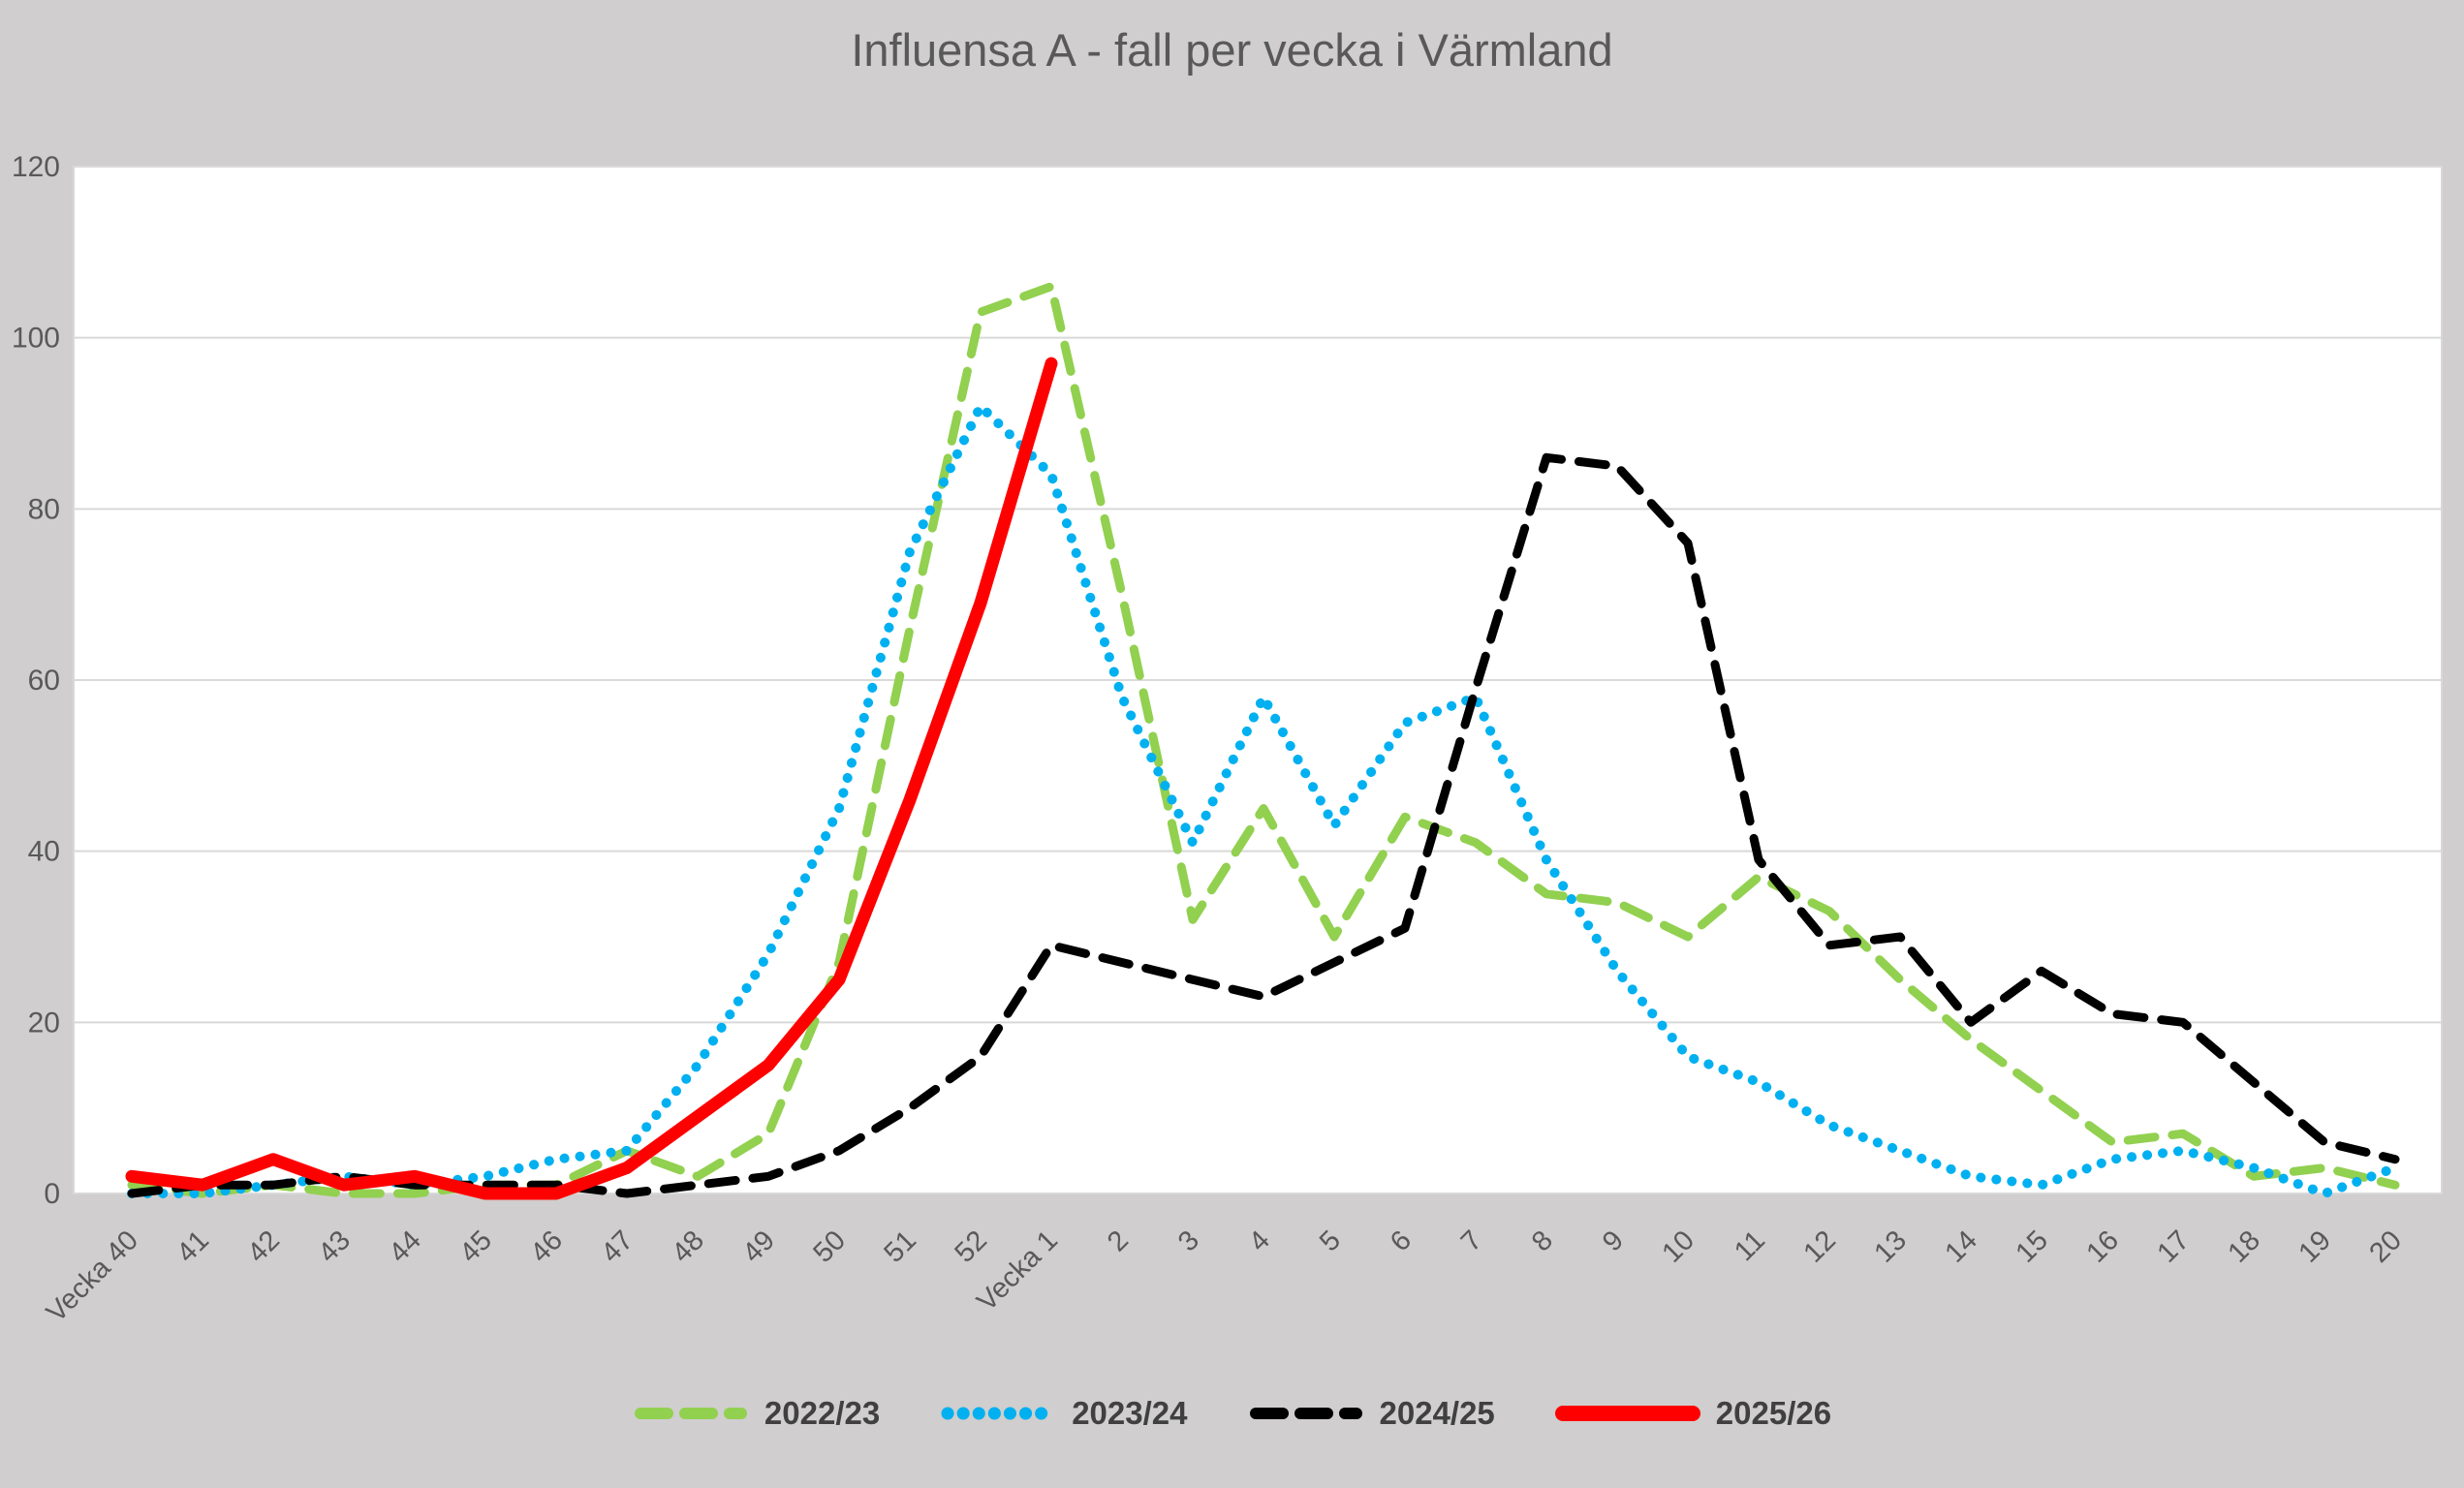 This screenshot has width=2464, height=1488. I want to click on y-axis-label: 60, so click(44, 681).